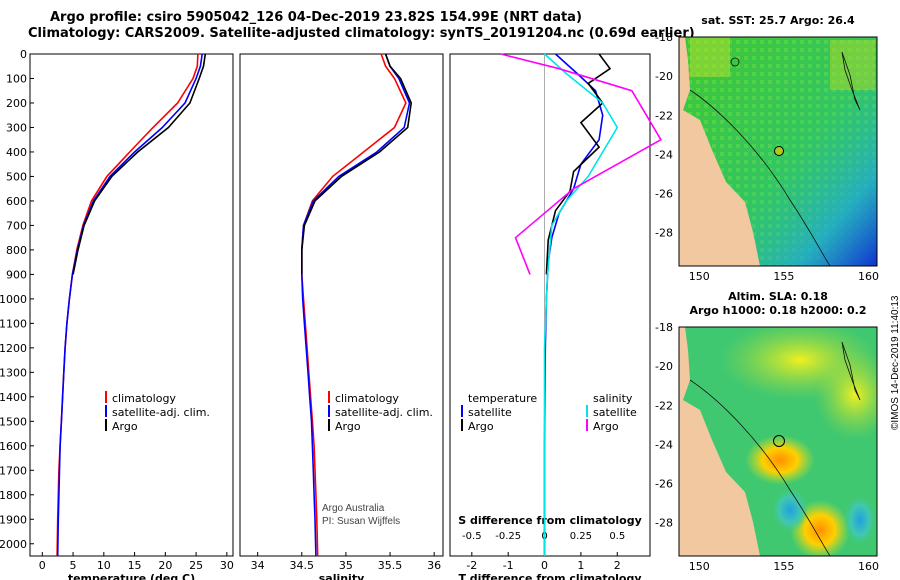  I want to click on sst-map-land, so click(719, 151).